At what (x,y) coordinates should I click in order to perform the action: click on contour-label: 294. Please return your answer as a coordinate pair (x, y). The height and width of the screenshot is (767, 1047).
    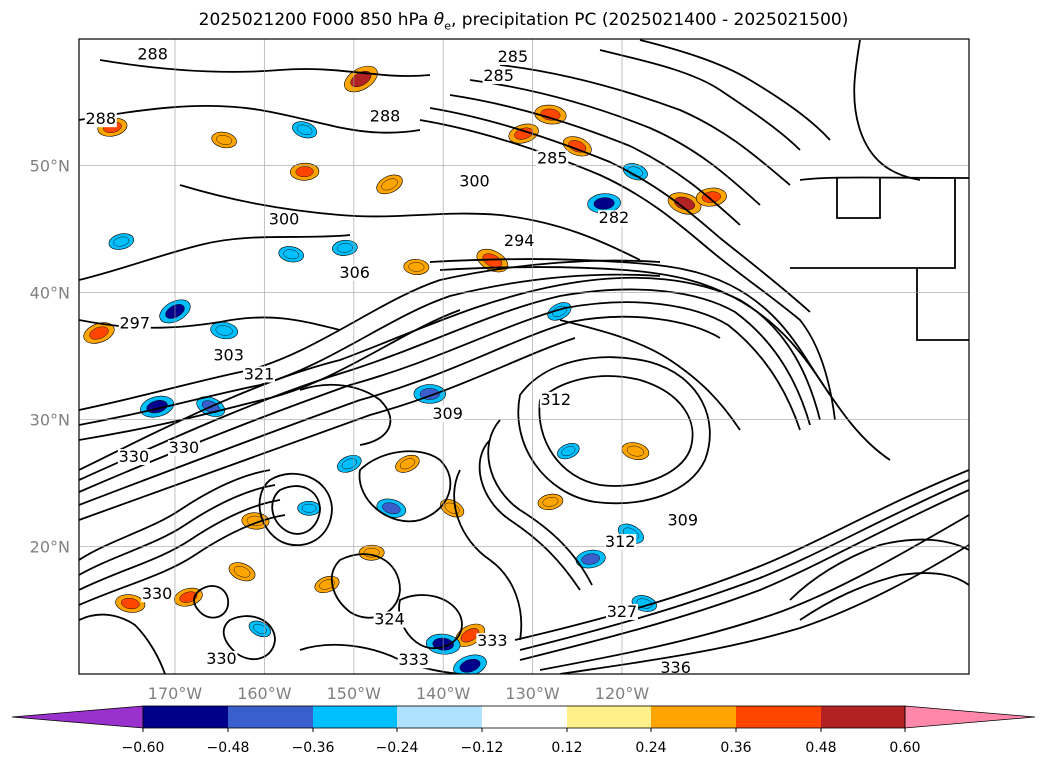
    Looking at the image, I should click on (519, 240).